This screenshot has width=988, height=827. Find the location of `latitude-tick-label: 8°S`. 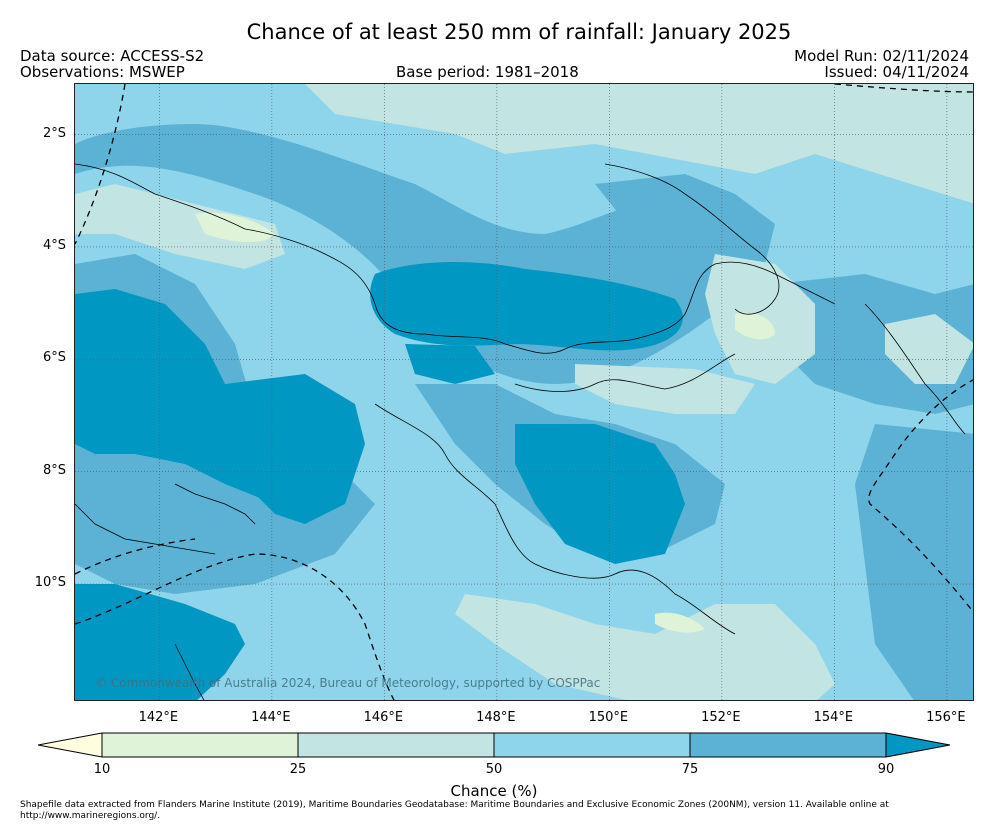

latitude-tick-label: 8°S is located at coordinates (54, 470).